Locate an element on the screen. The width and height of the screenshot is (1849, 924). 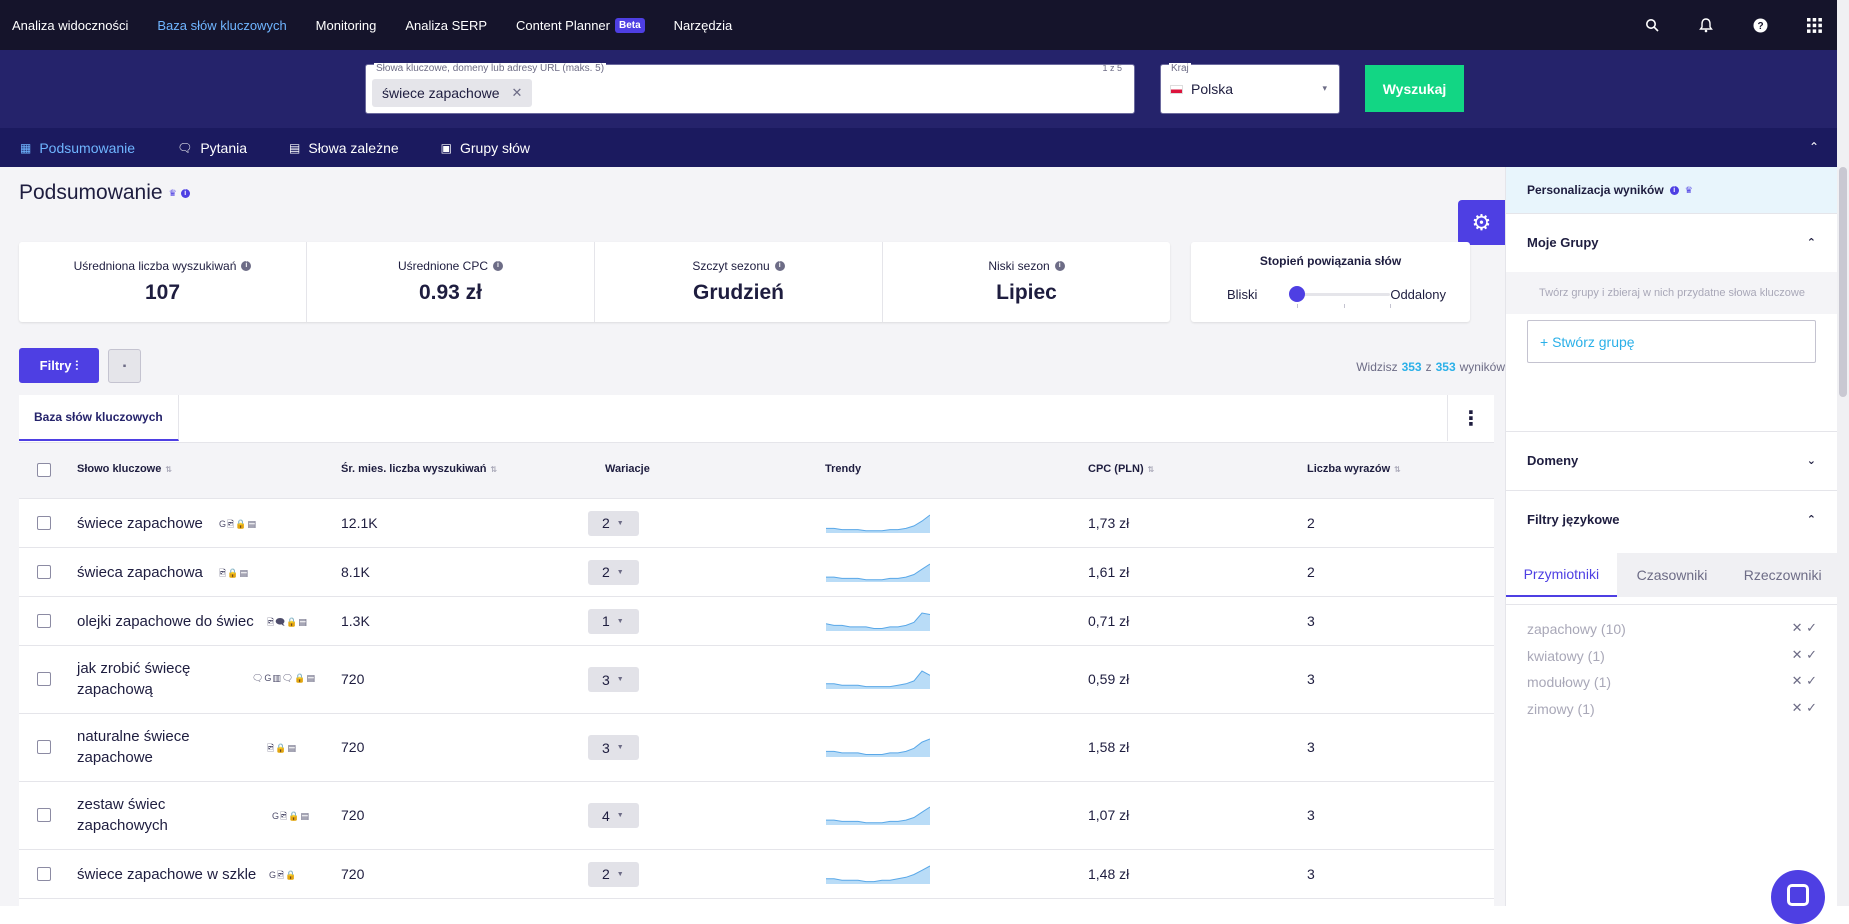
nav-narzedzia: Narzędzia is located at coordinates (703, 25).